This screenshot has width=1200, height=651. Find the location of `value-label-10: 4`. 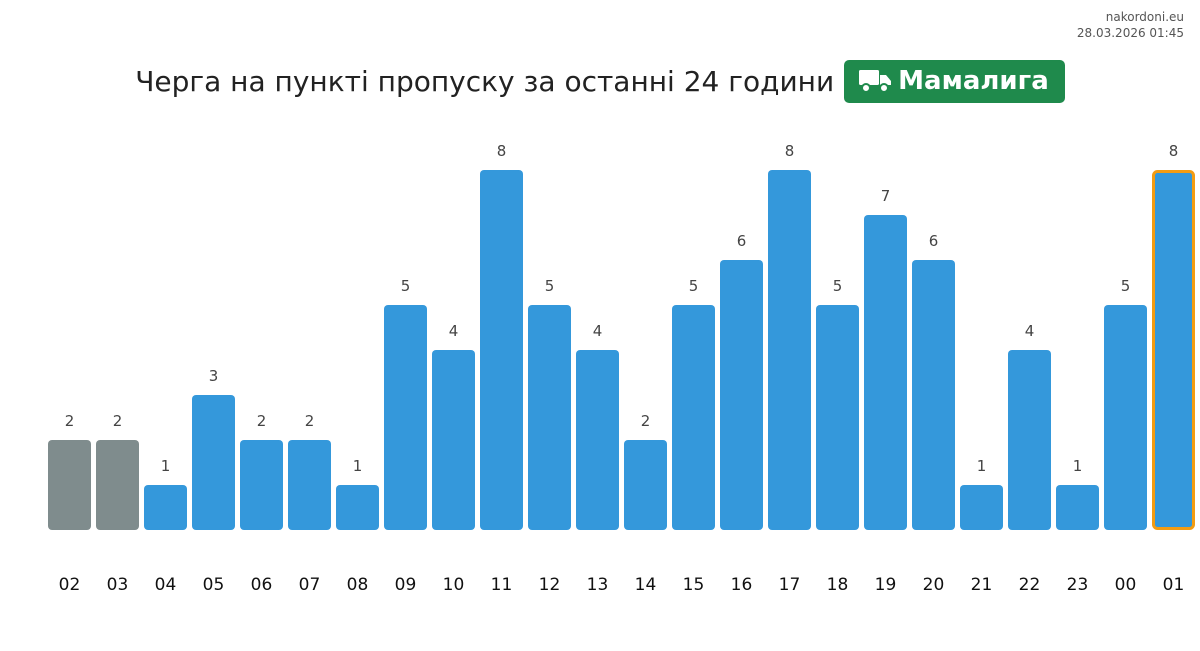

value-label-10: 4 is located at coordinates (454, 331).